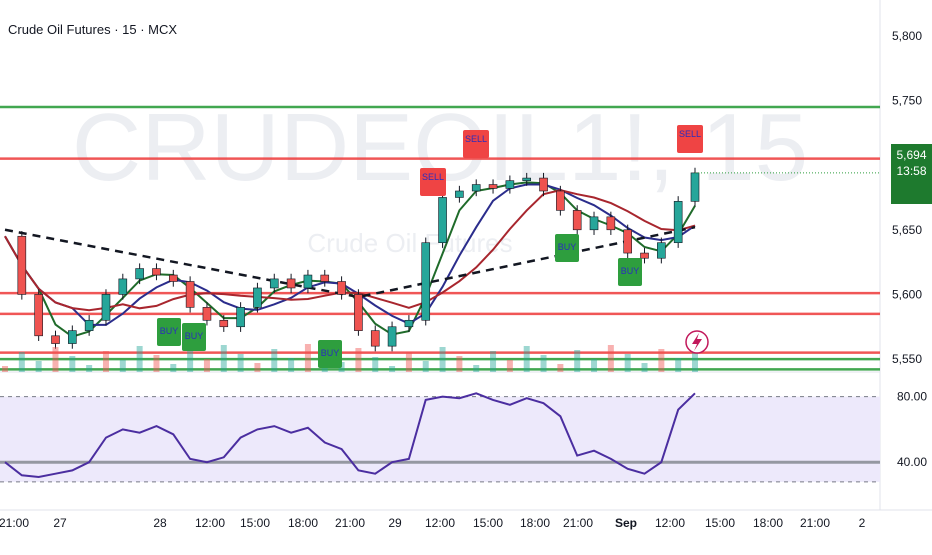 This screenshot has width=932, height=555. I want to click on time-tick-label: 29, so click(395, 523).